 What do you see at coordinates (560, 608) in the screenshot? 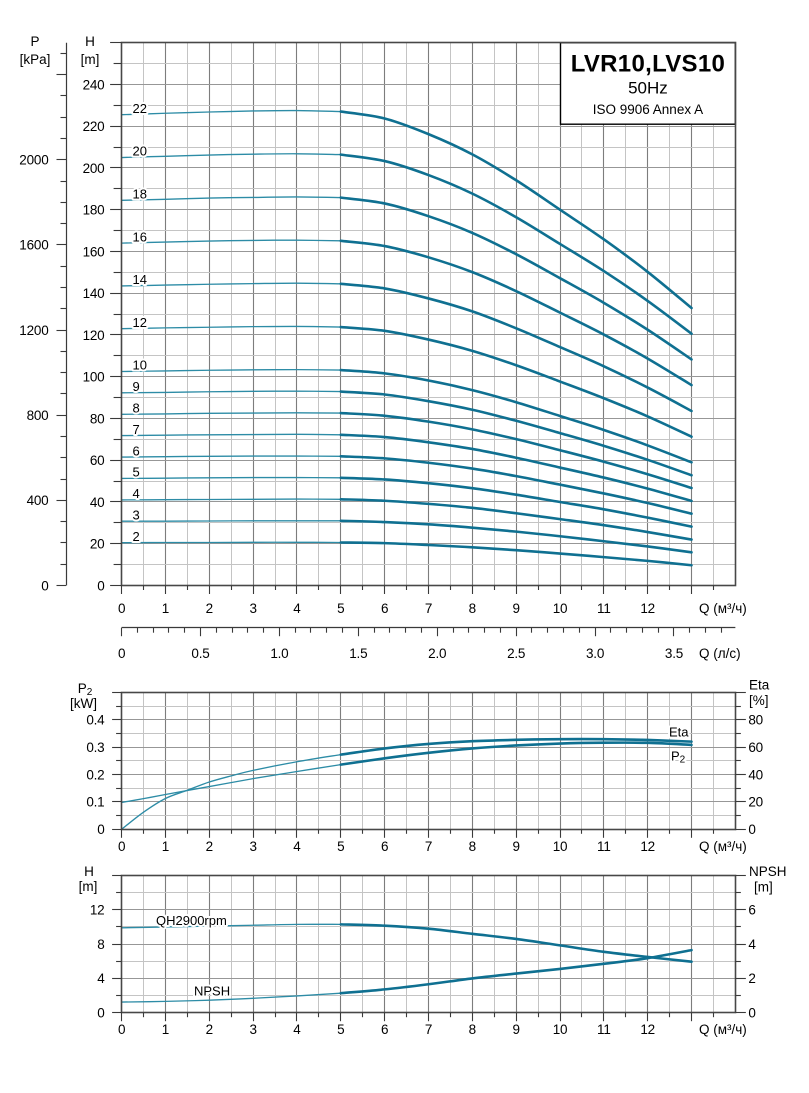
I see `main-x-tick-label: 10` at bounding box center [560, 608].